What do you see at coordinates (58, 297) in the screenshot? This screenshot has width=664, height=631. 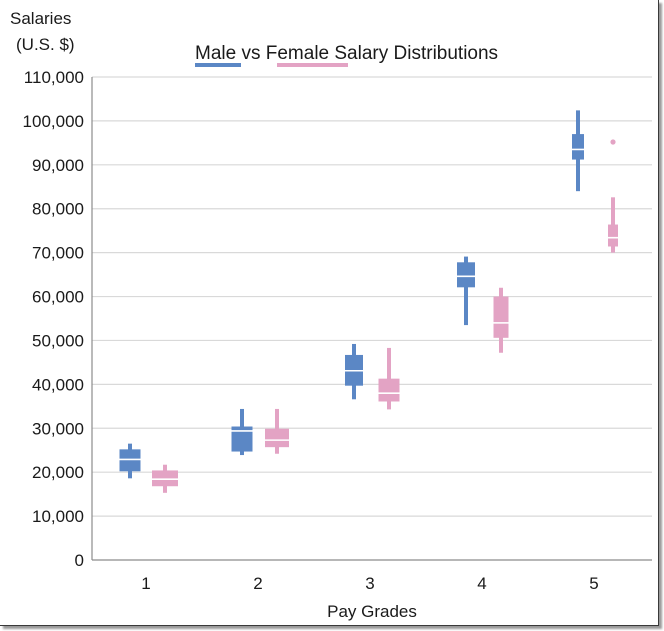 I see `y-tick-label: 60,000` at bounding box center [58, 297].